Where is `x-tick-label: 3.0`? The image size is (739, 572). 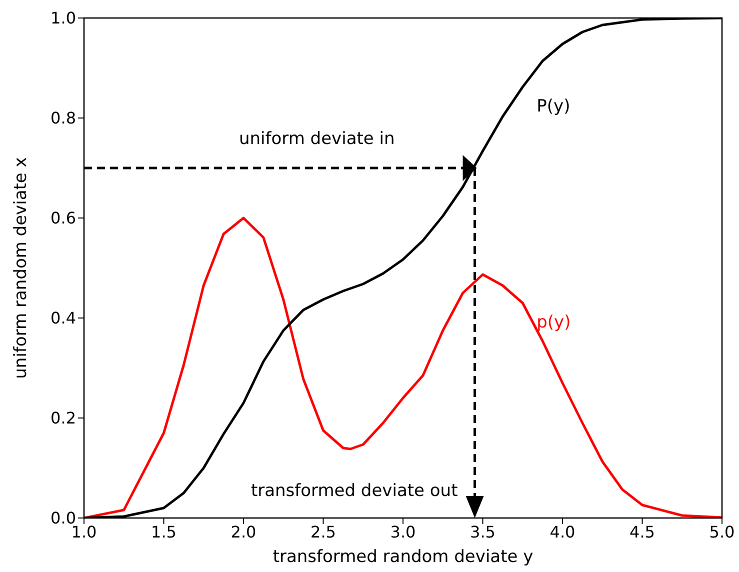
x-tick-label: 3.0 is located at coordinates (403, 532).